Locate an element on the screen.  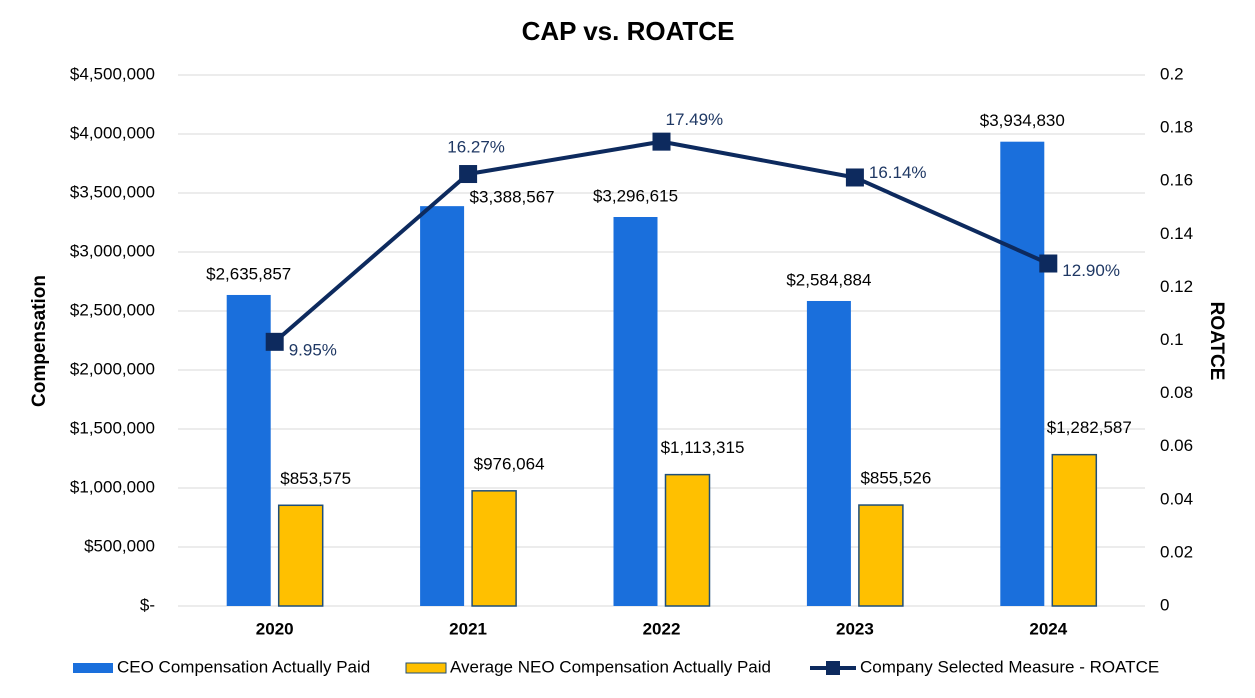
data-label: $3,388,567 is located at coordinates (512, 197).